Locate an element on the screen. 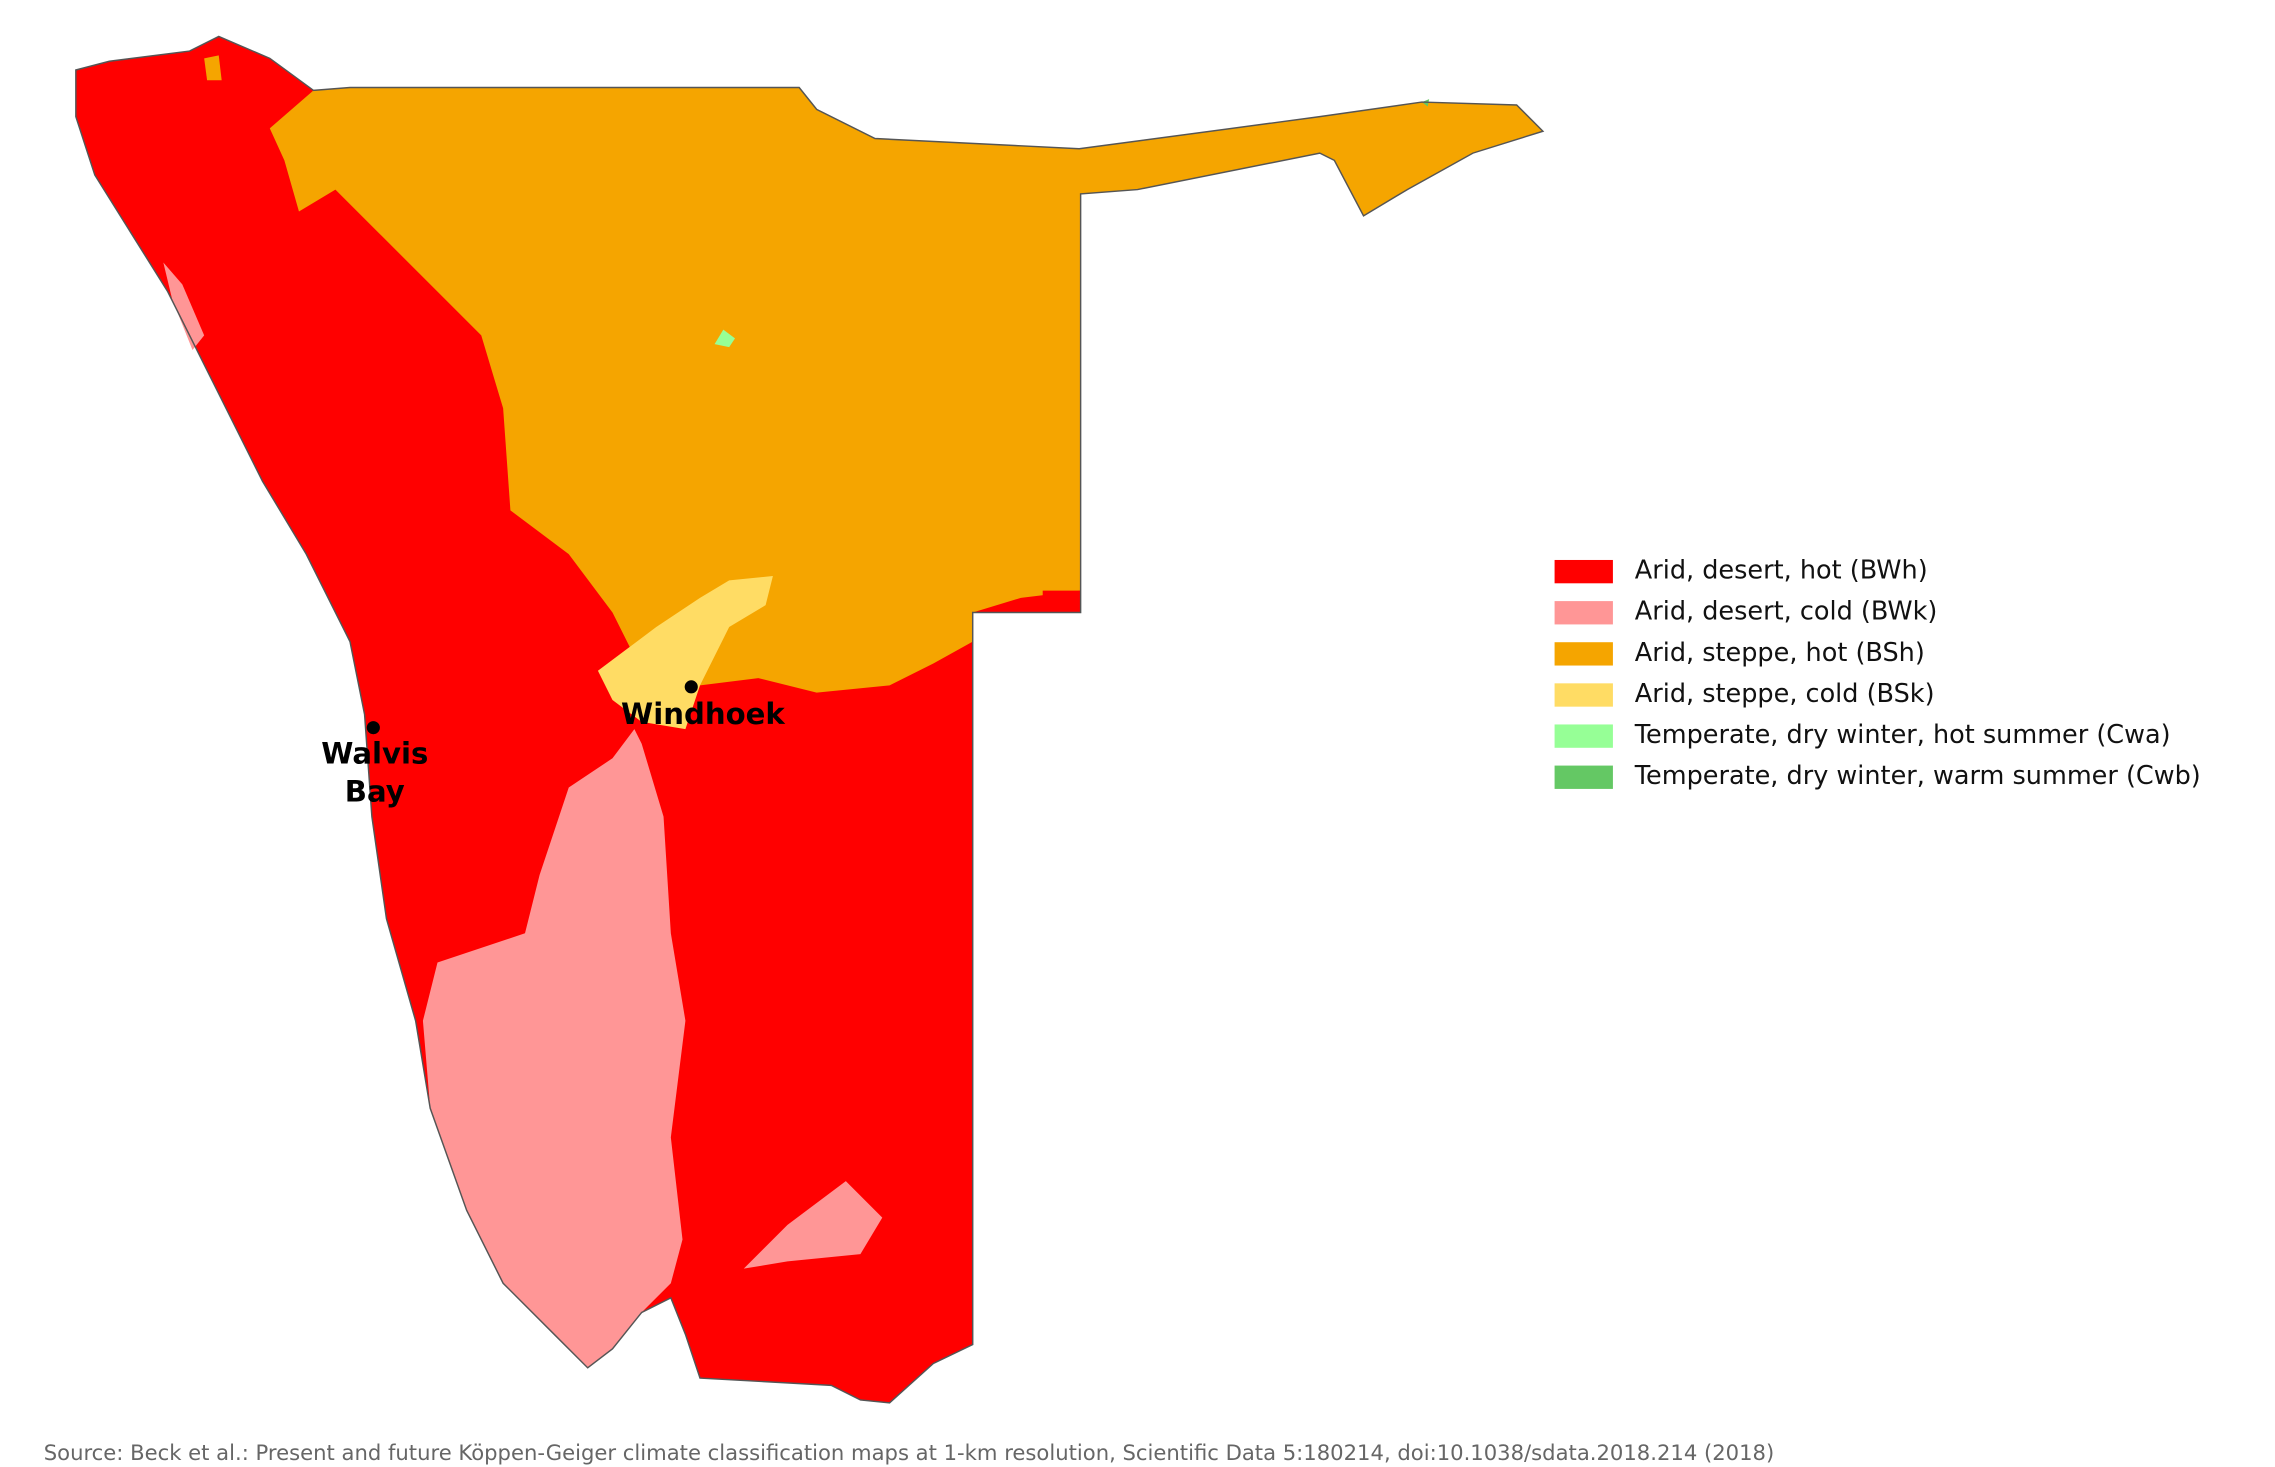  region-cwa is located at coordinates (724, 338).